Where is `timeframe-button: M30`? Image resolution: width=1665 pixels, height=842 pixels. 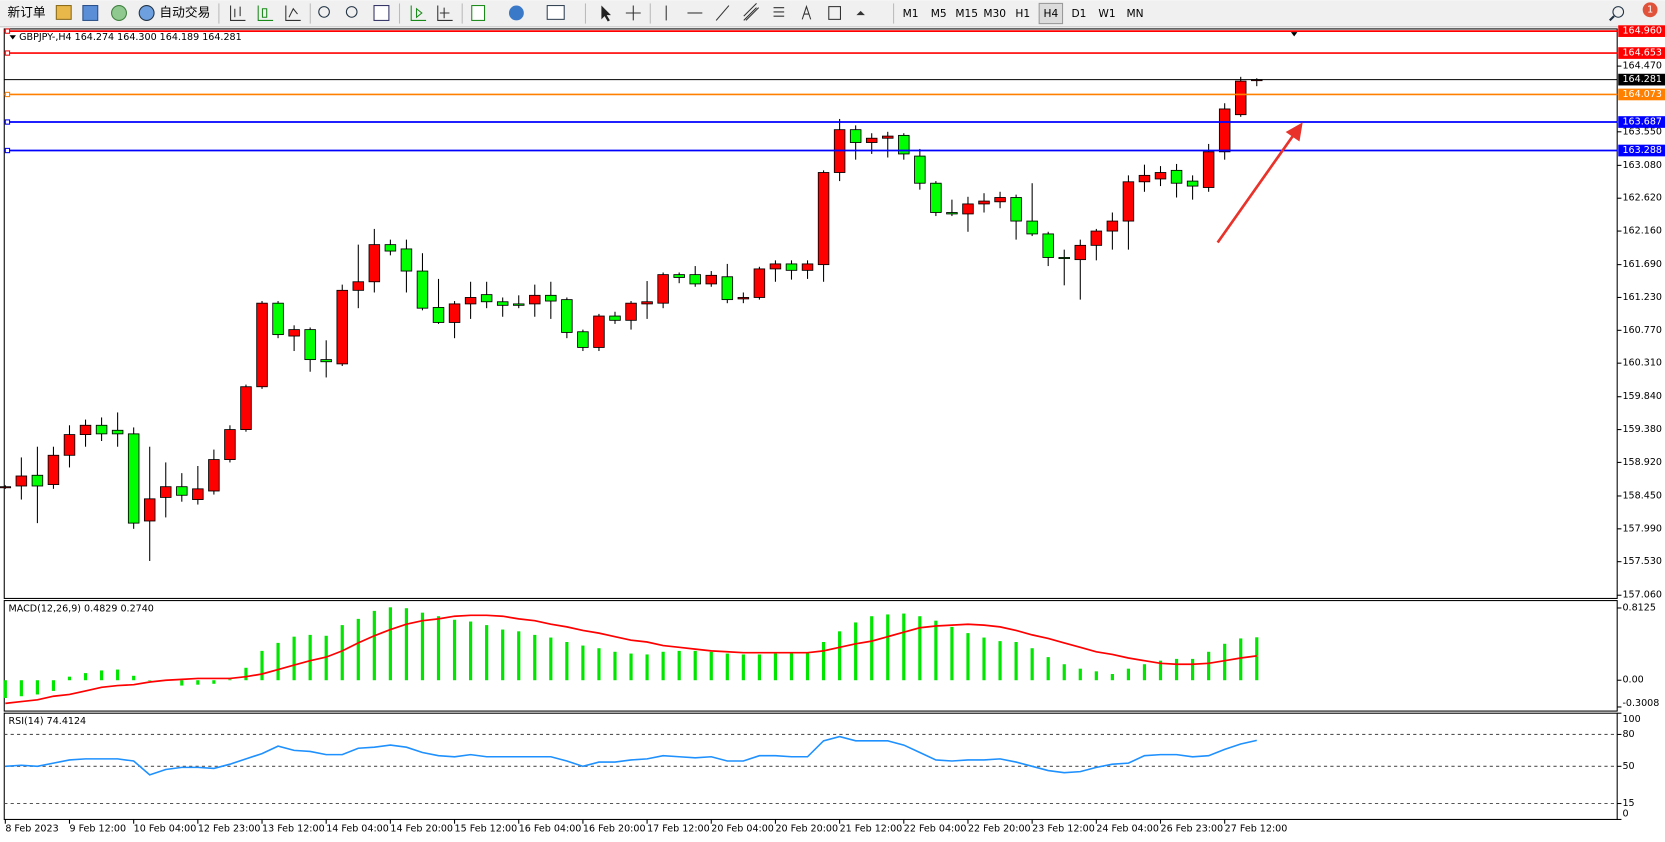 timeframe-button: M30 is located at coordinates (994, 13).